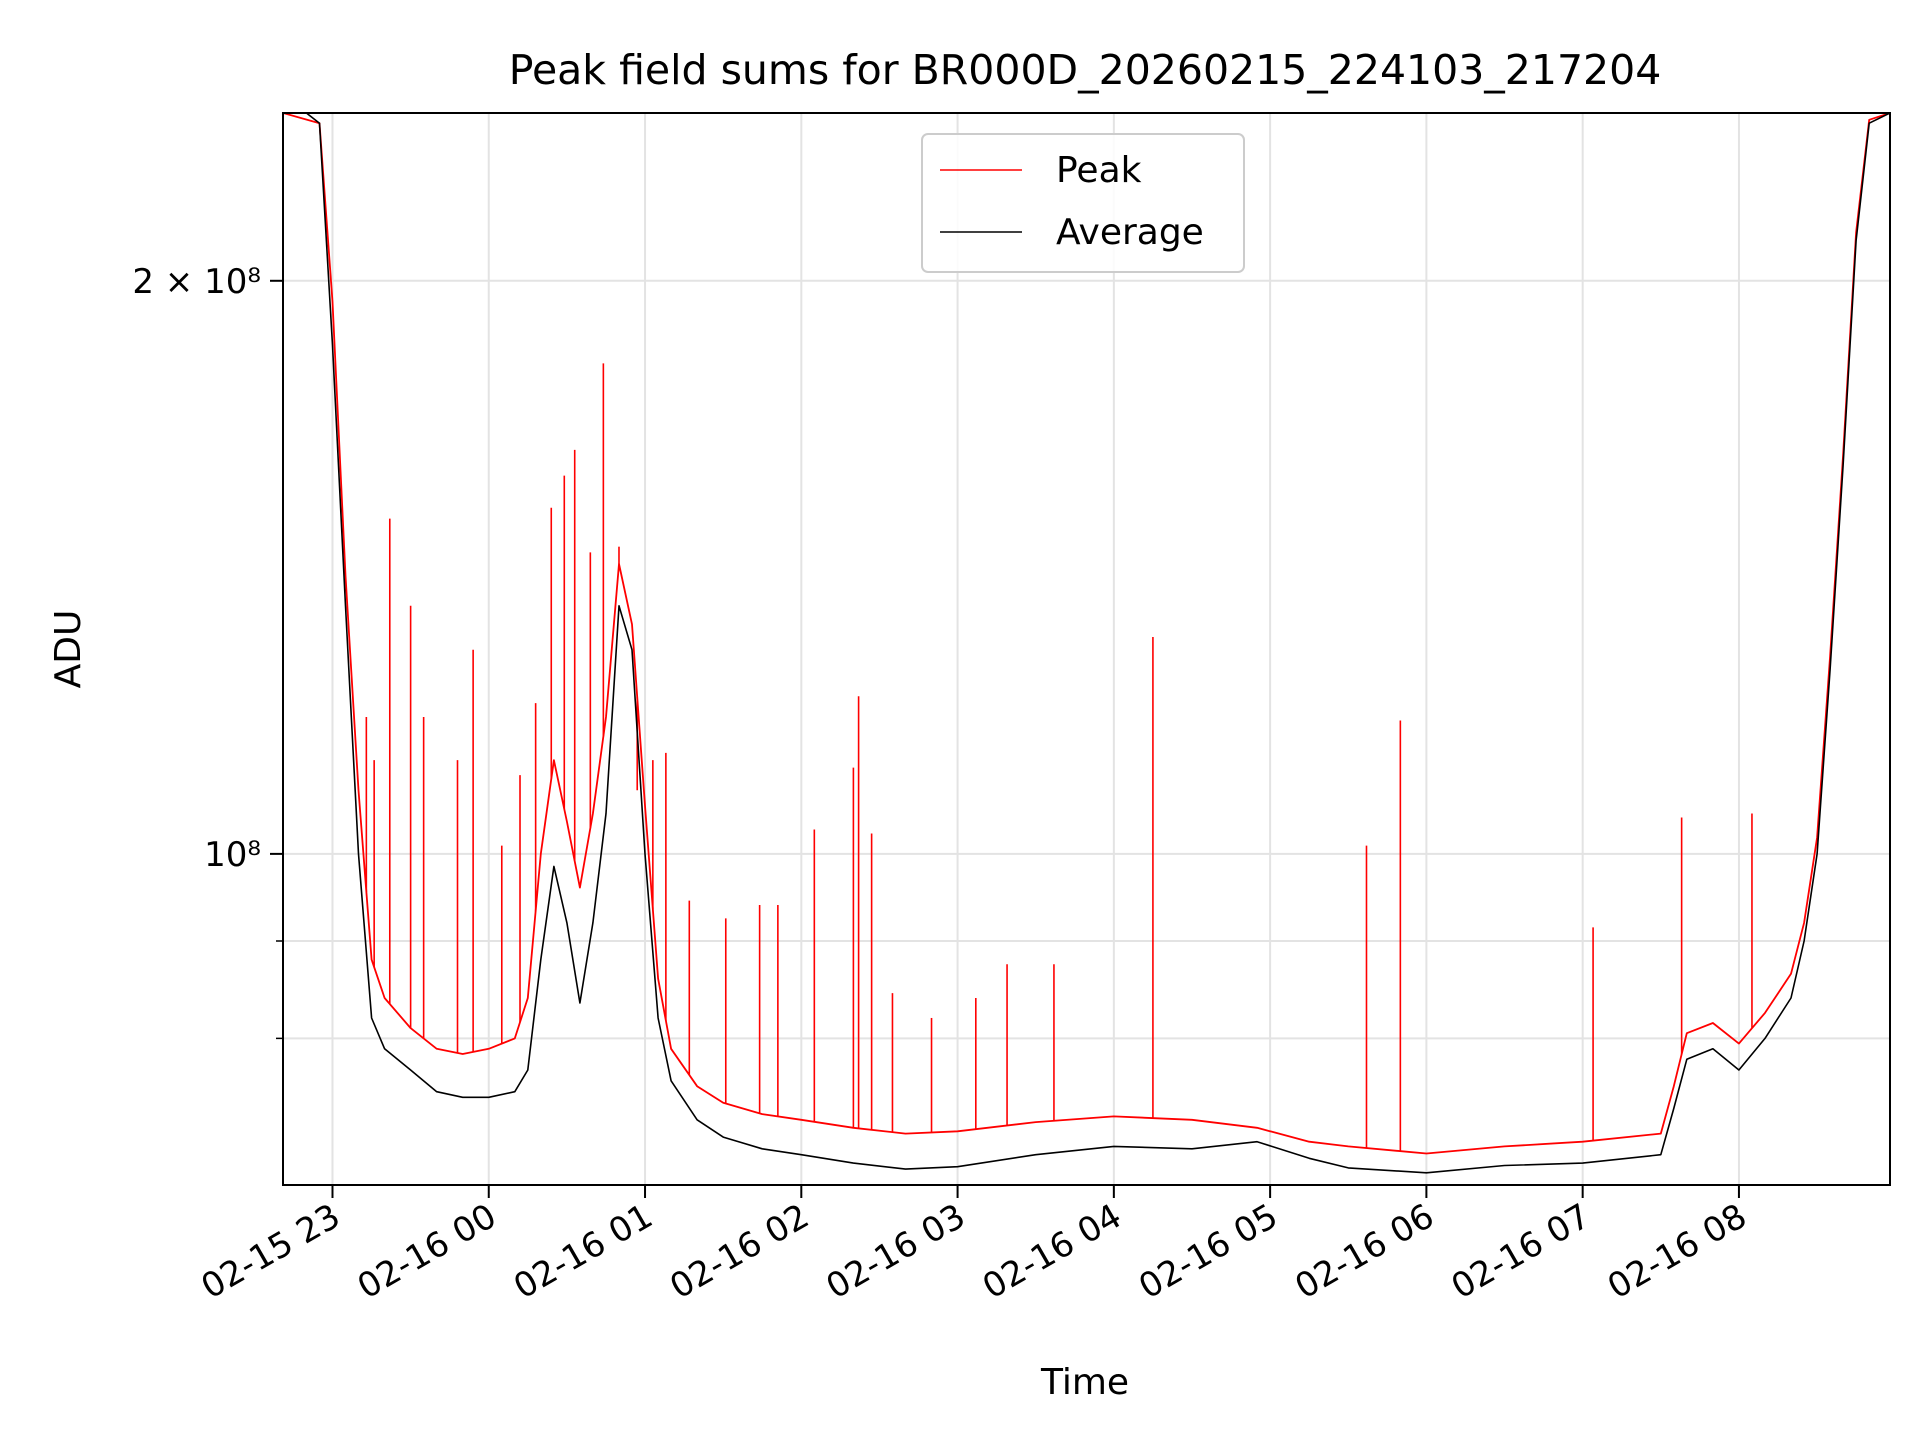  I want to click on legend-label-peak: Peak, so click(1099, 170).